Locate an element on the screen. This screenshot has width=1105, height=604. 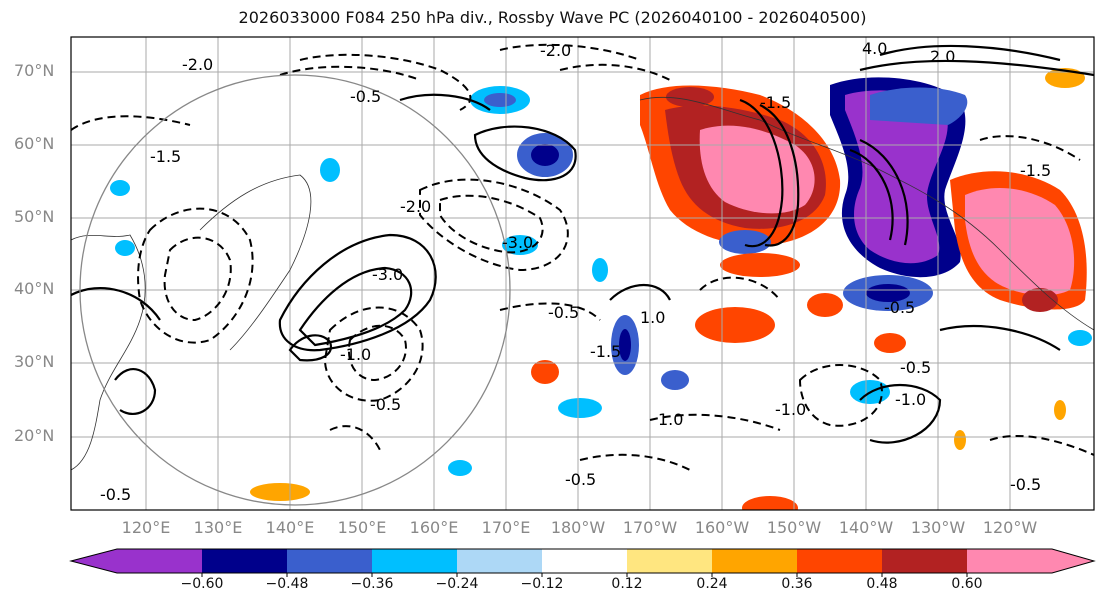
lon-label: 120°W is located at coordinates (1010, 527).